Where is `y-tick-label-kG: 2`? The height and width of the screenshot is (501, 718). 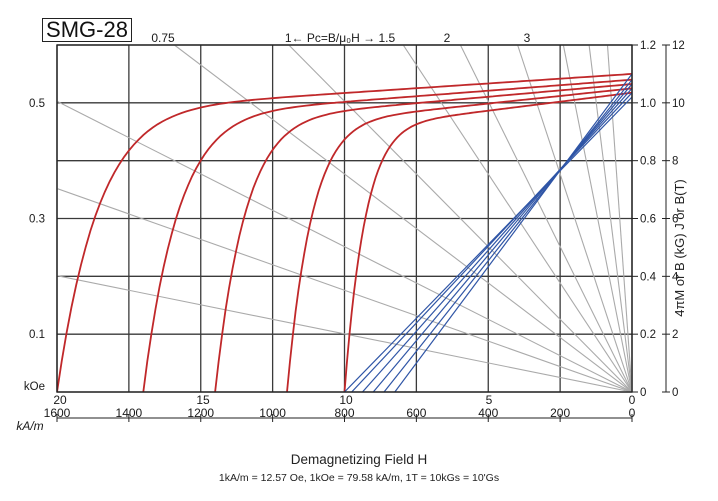 y-tick-label-kG: 2 is located at coordinates (675, 335).